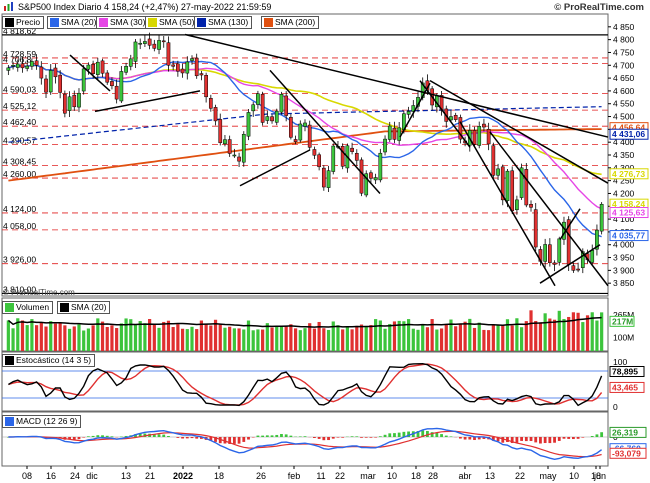 The width and height of the screenshot is (650, 483). What do you see at coordinates (19, 106) in the screenshot?
I see `level-label: 4 525,12` at bounding box center [19, 106].